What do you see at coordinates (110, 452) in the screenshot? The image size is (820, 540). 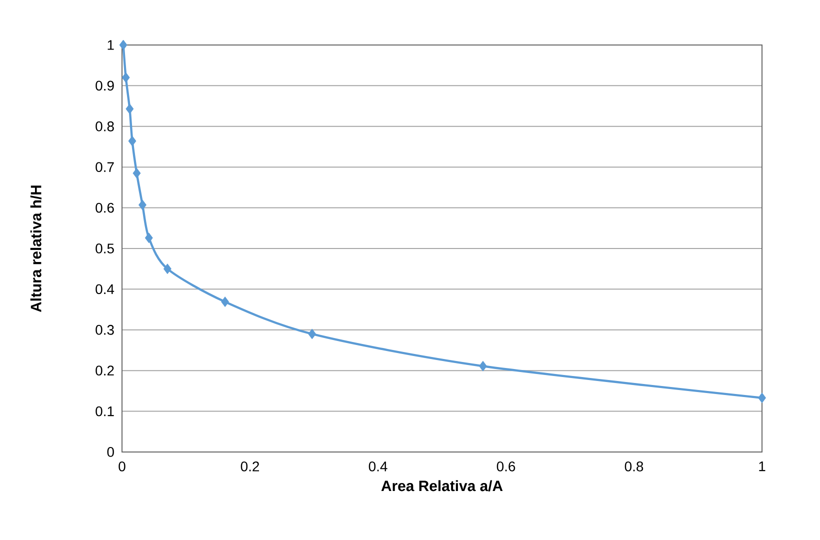 I see `y-tick-label: 0` at bounding box center [110, 452].